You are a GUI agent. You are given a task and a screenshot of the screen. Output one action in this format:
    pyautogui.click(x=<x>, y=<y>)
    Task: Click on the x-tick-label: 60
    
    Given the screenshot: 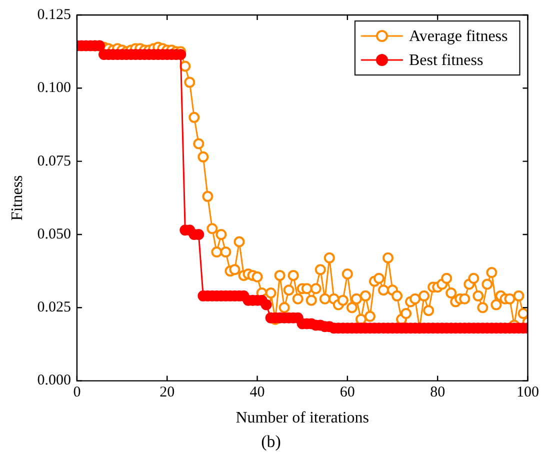 What is the action you would take?
    pyautogui.click(x=347, y=392)
    